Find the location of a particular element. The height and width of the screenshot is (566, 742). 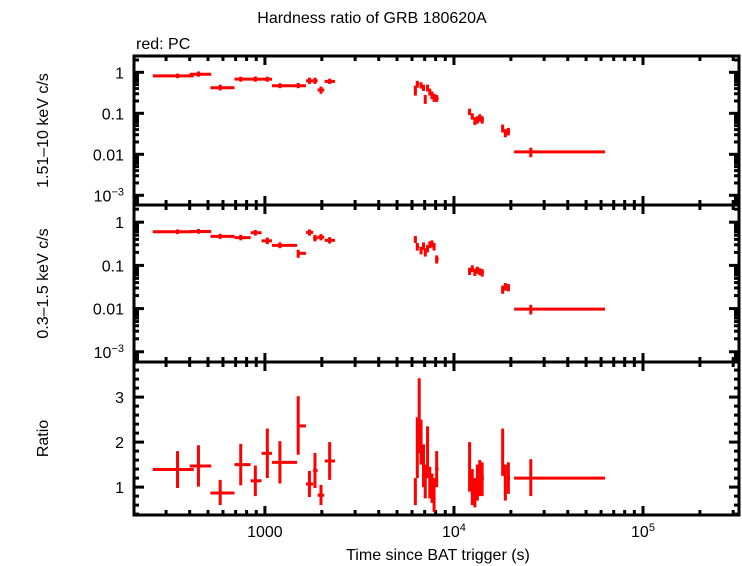

x-axis-label: Time since BAT trigger (s) is located at coordinates (438, 555).